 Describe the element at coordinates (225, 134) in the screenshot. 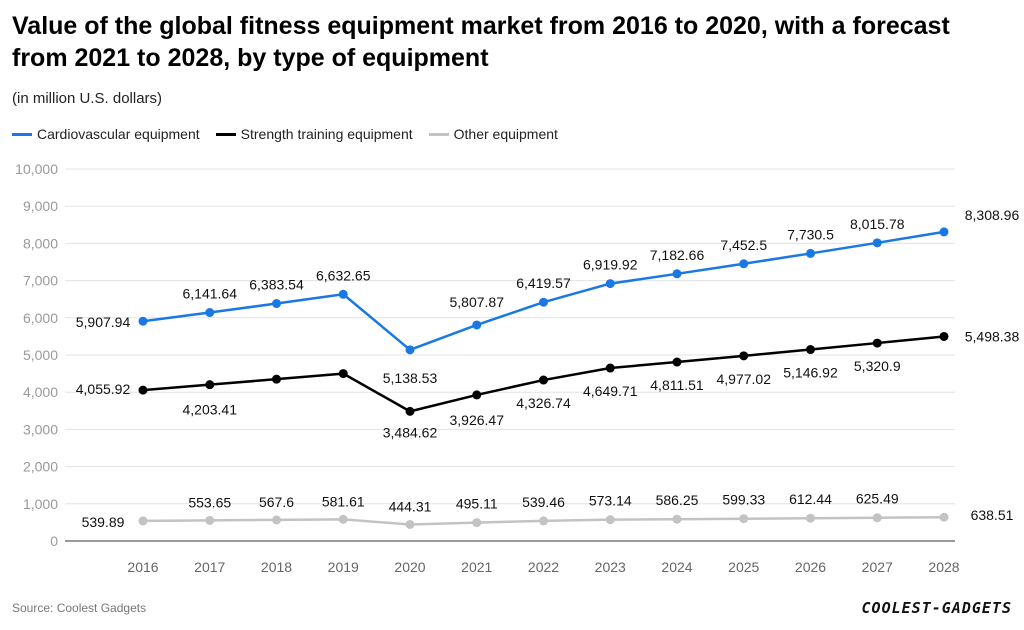

I see `legend-swatch-strength` at that location.